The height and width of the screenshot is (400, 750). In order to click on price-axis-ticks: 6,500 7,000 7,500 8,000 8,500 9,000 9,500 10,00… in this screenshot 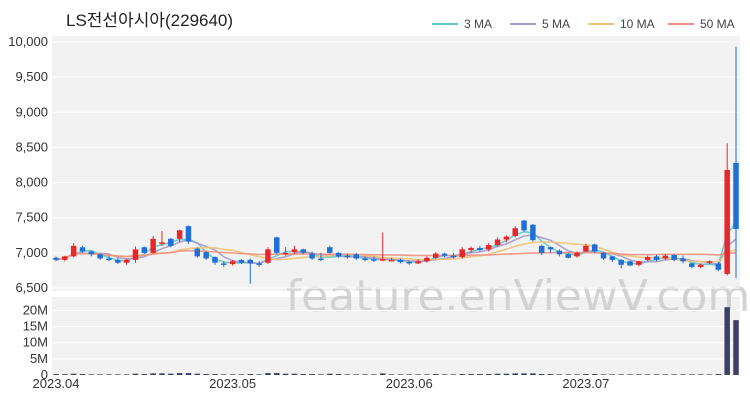, I will do `click(28, 164)`.